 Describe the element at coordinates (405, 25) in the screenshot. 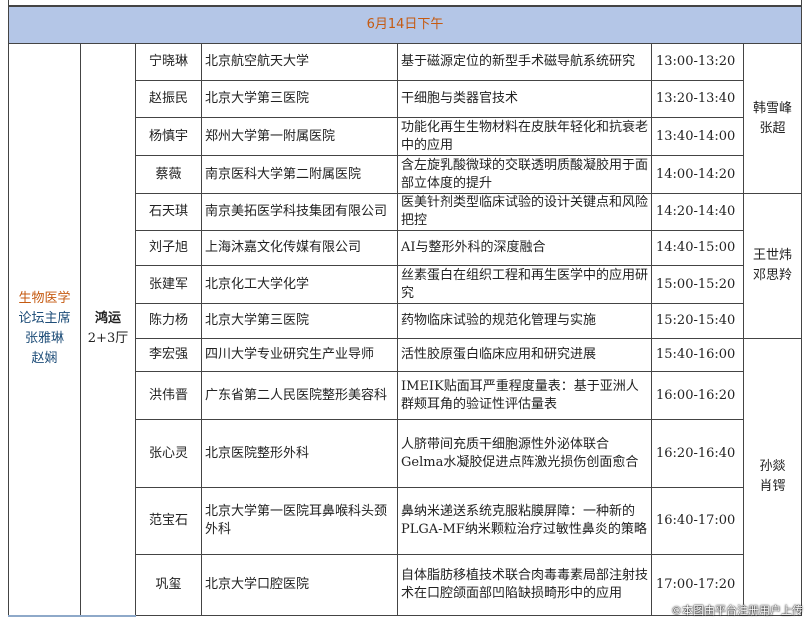

I see `session-header: 6月14日下午` at that location.